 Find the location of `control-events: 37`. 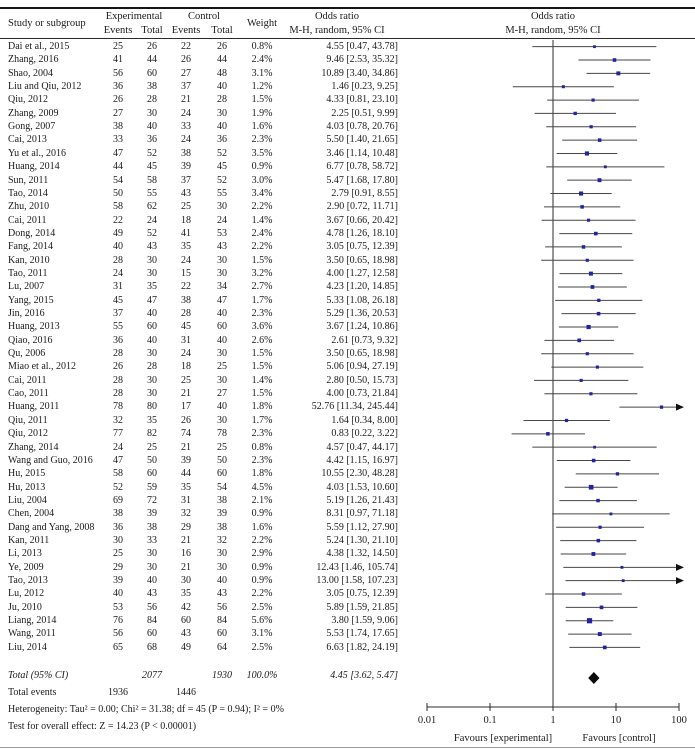

control-events: 37 is located at coordinates (186, 87).